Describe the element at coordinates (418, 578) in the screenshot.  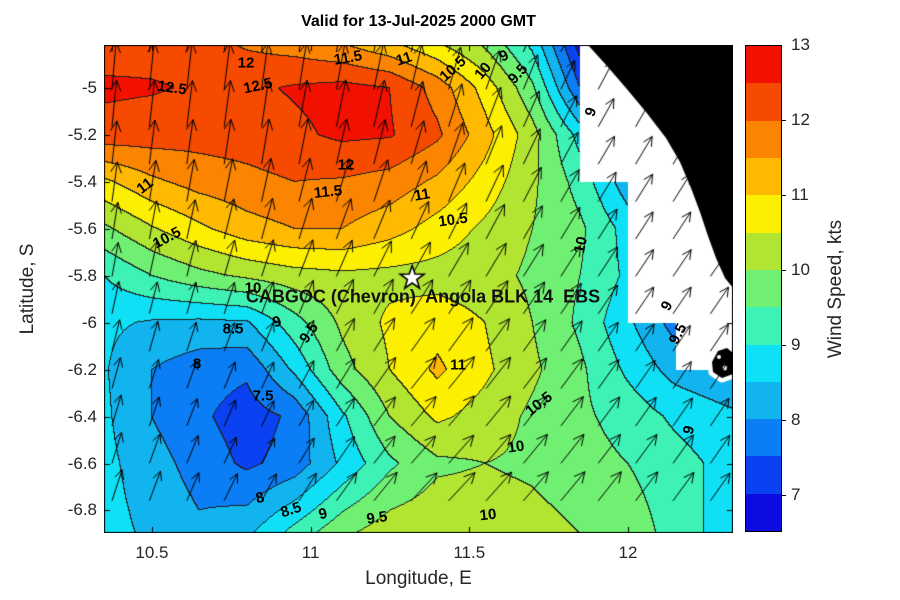
I see `x-axis-label: Longitude, E` at that location.